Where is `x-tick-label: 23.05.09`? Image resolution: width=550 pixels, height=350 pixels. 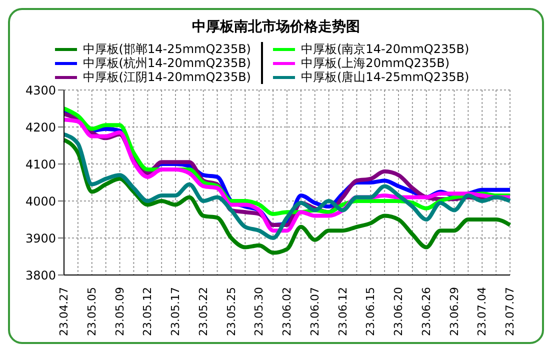 x-tick-label: 23.05.09 is located at coordinates (119, 311).